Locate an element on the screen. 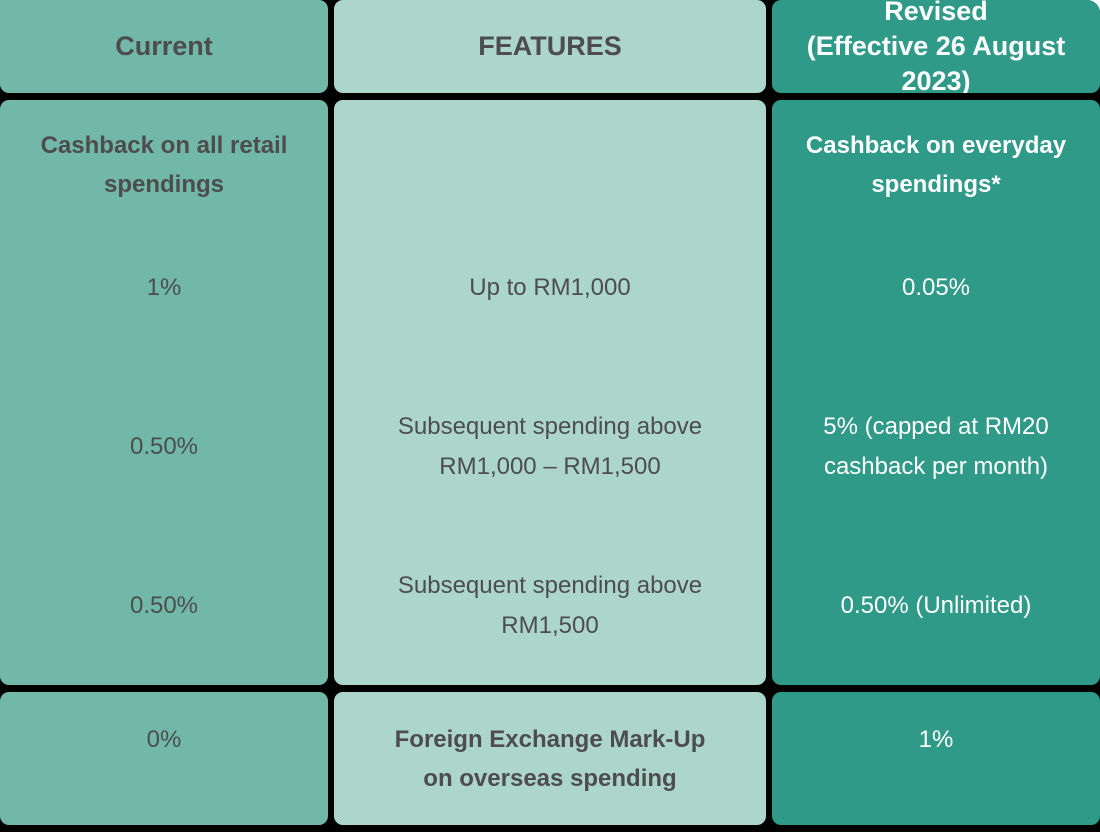 The height and width of the screenshot is (832, 1100). footer-value-revised: 1% is located at coordinates (936, 739).